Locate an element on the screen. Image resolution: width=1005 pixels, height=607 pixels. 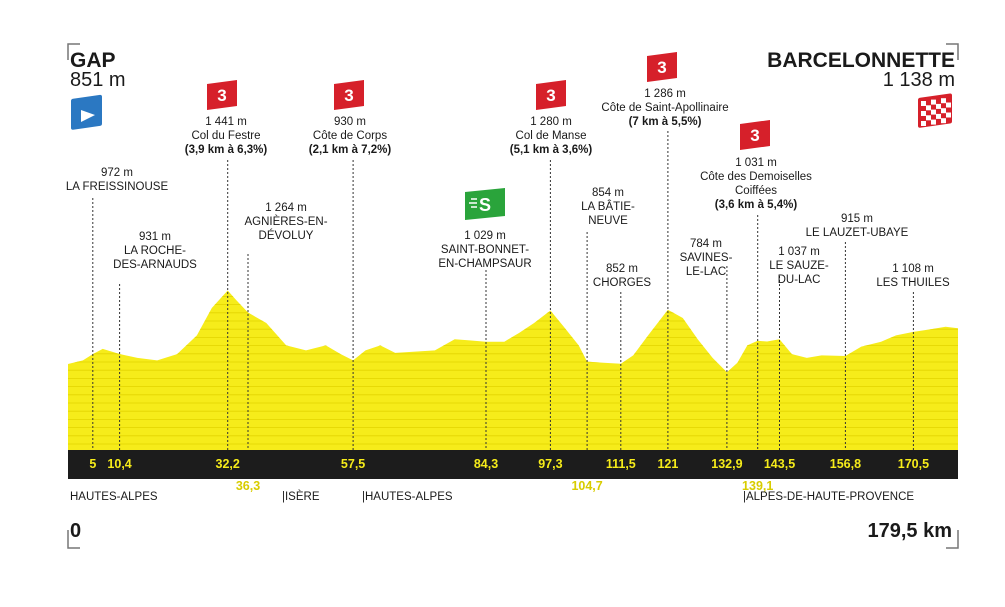
point-detail: (3,6 km à 5,4%) is located at coordinates (756, 205).